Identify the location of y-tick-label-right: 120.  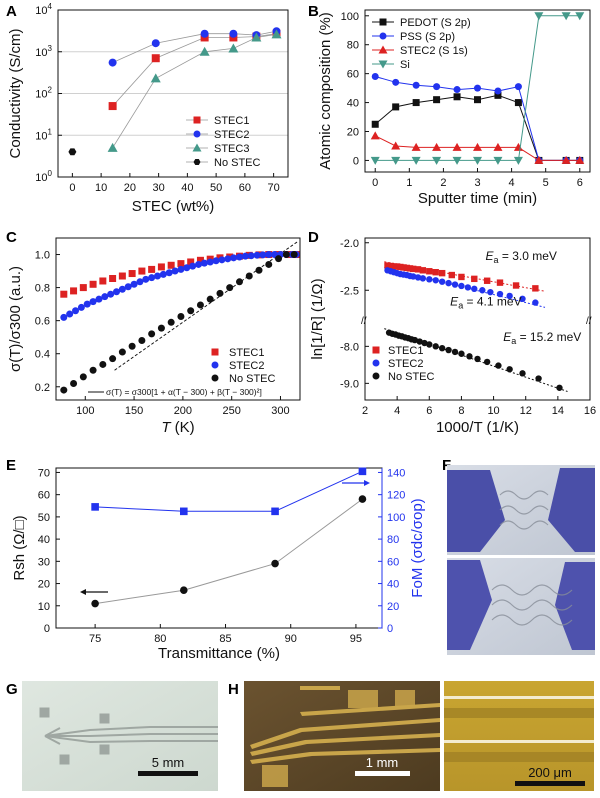
(396, 496).